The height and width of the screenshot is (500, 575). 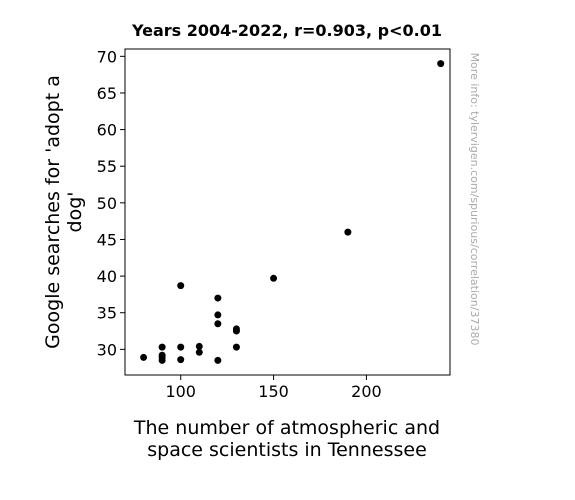 I want to click on y-tick-label: 65, so click(x=107, y=93).